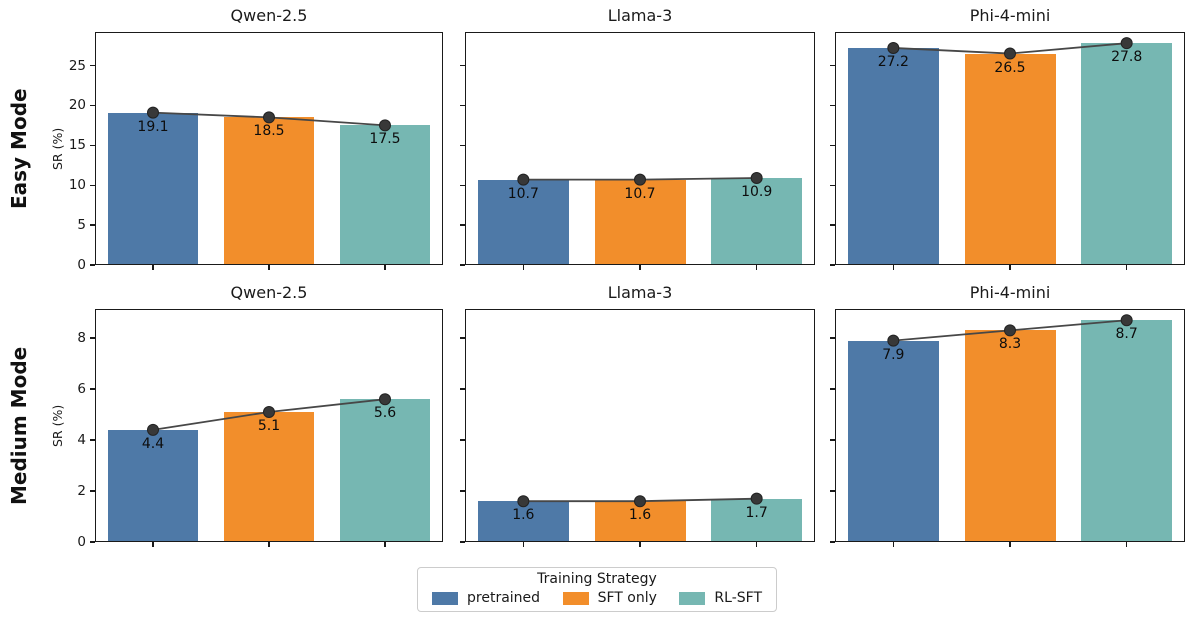 The width and height of the screenshot is (1193, 622). What do you see at coordinates (19, 425) in the screenshot?
I see `row-label-medium-mode: Medium Mode` at bounding box center [19, 425].